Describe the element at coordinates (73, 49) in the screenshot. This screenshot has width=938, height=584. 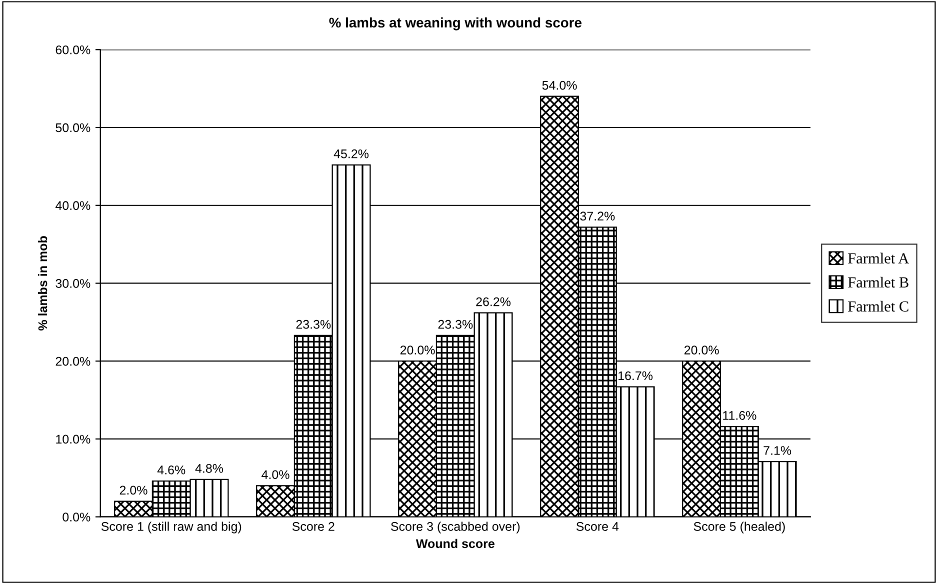
I see `y-tick-label: 60.0%` at that location.